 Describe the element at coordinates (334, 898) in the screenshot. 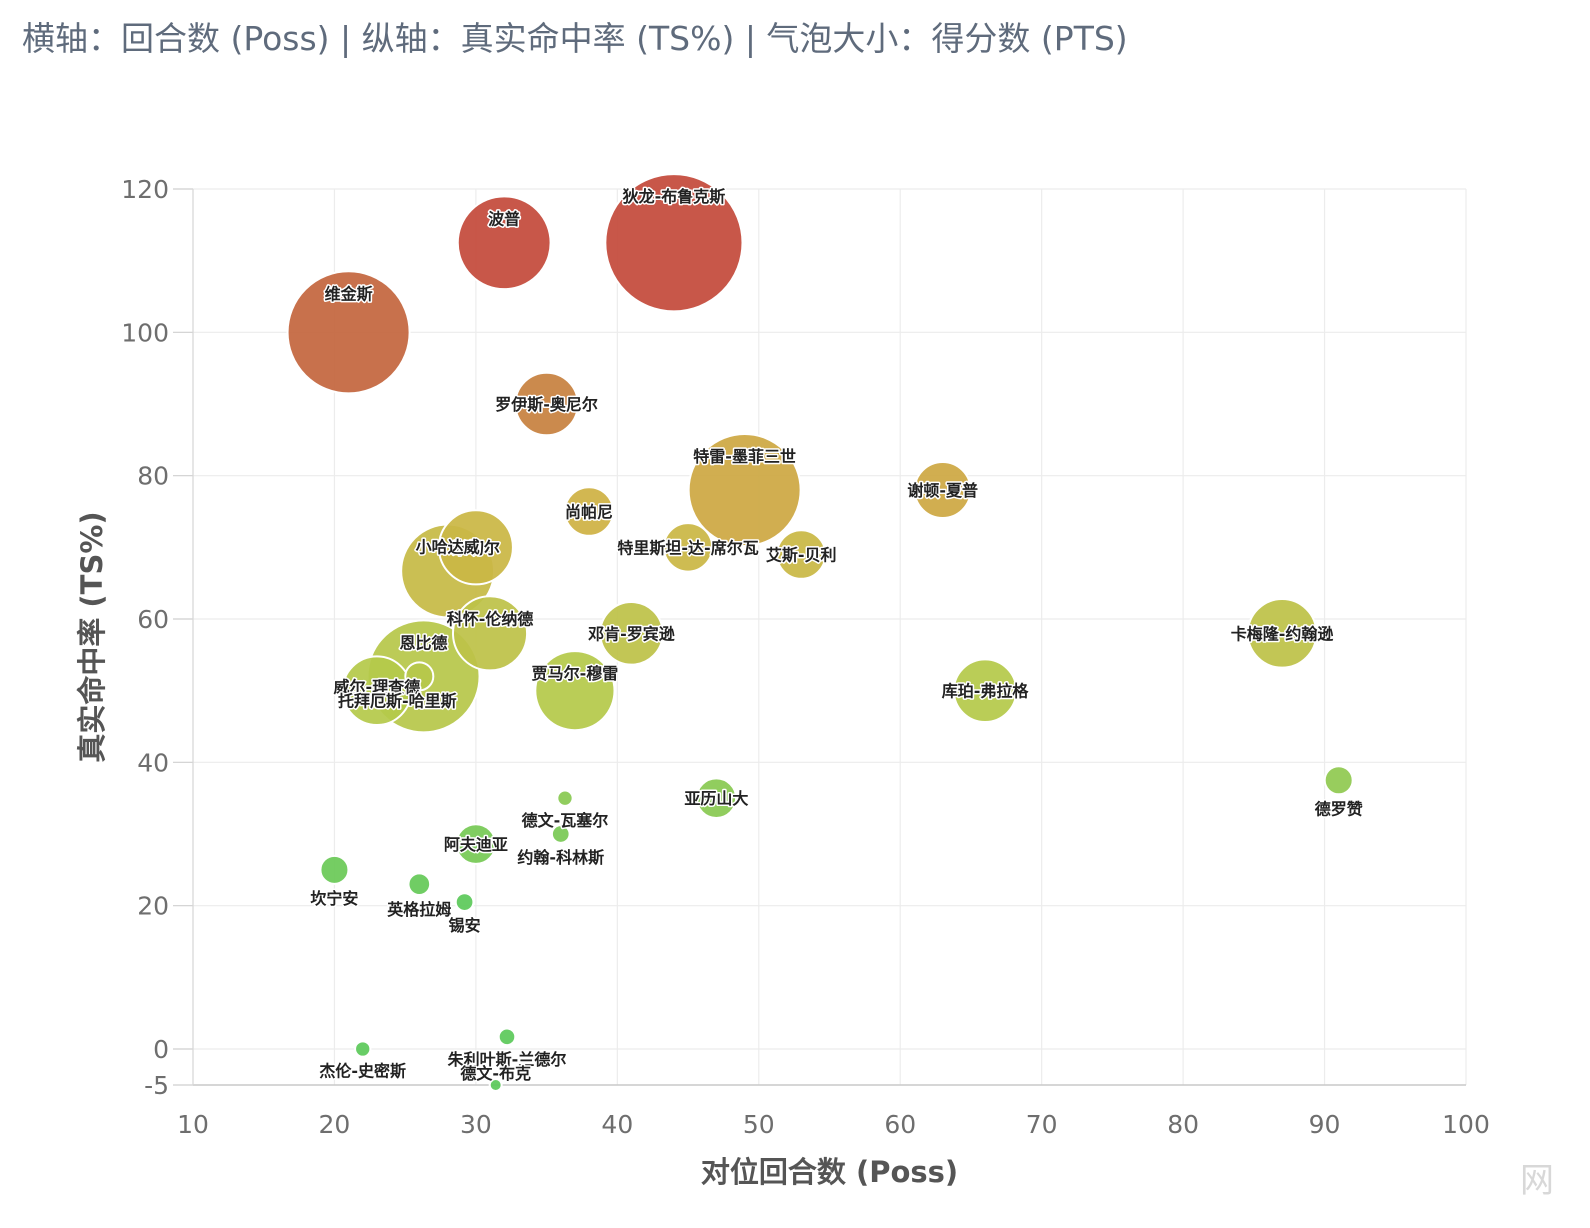

I see `bubble-label: 坎宁安` at that location.